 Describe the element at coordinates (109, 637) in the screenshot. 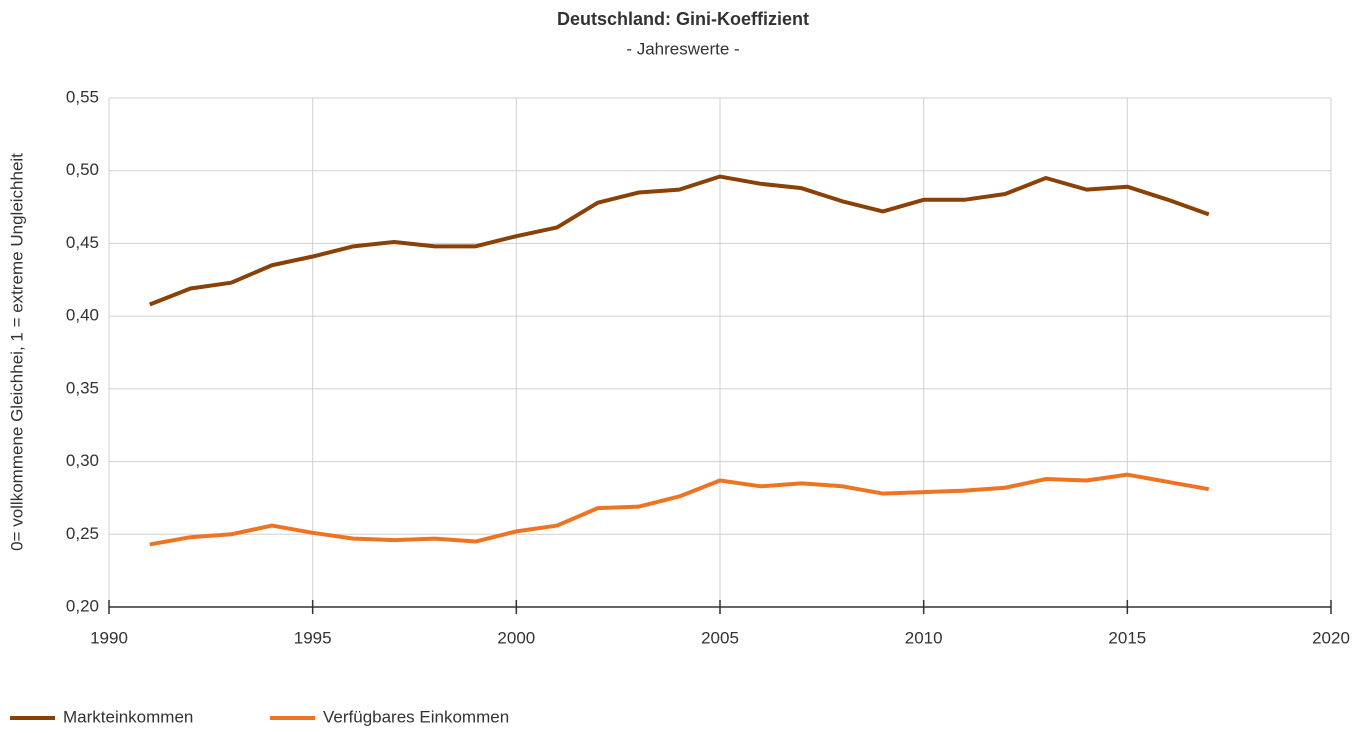

I see `x-tick-label: 1990` at that location.